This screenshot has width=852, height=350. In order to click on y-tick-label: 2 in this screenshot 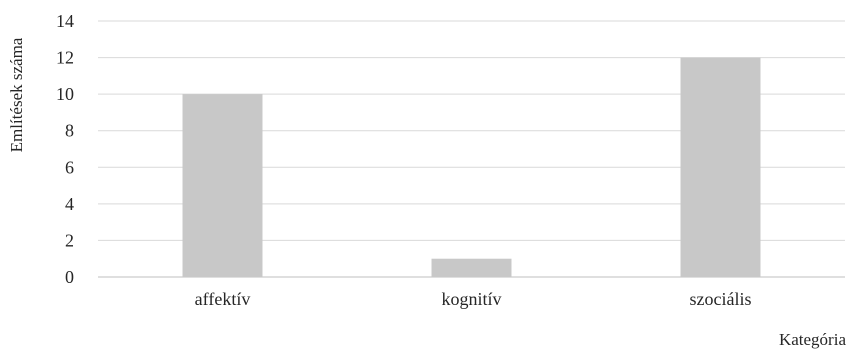, I will do `click(69, 240)`.